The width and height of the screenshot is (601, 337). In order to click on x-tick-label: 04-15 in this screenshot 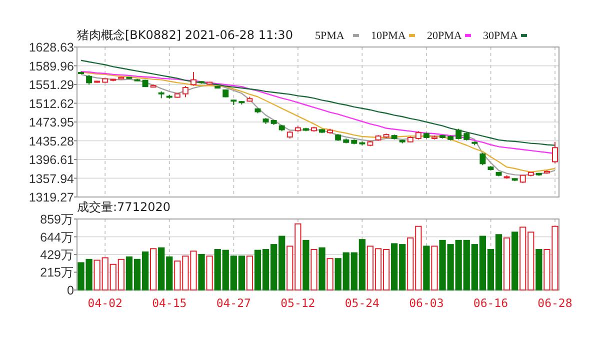, I will do `click(169, 303)`.